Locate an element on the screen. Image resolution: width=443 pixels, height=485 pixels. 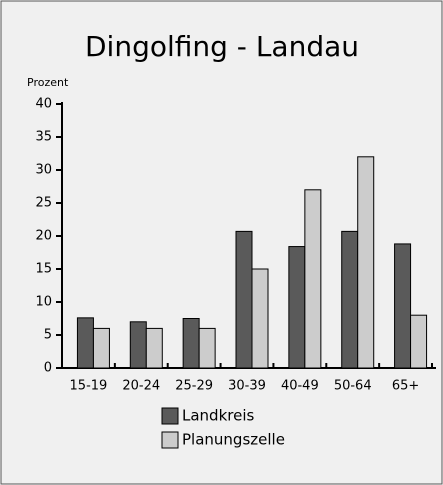
y-tick-label: 30 is located at coordinates (43, 170).